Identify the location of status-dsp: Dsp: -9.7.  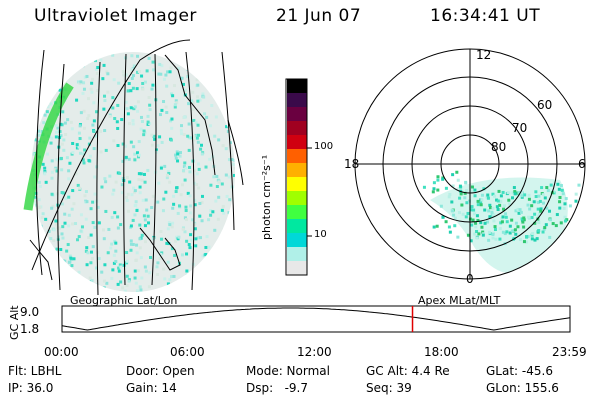
(277, 388).